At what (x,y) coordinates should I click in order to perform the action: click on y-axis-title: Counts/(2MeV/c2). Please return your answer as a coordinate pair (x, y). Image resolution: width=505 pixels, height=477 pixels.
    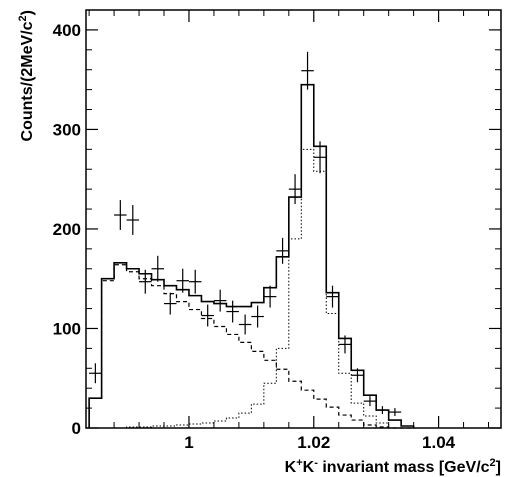
    Looking at the image, I should click on (26, 75).